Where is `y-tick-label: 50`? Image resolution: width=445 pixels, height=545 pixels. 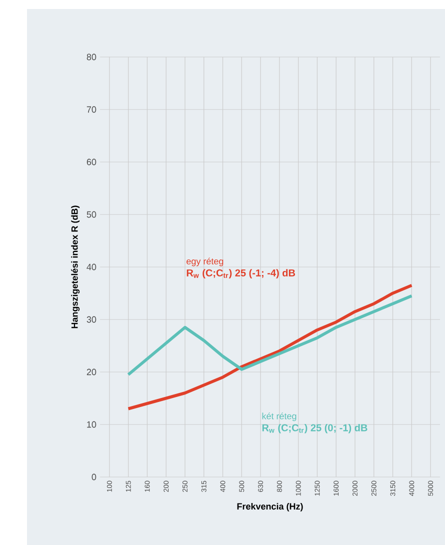
y-tick-label: 50 is located at coordinates (91, 214).